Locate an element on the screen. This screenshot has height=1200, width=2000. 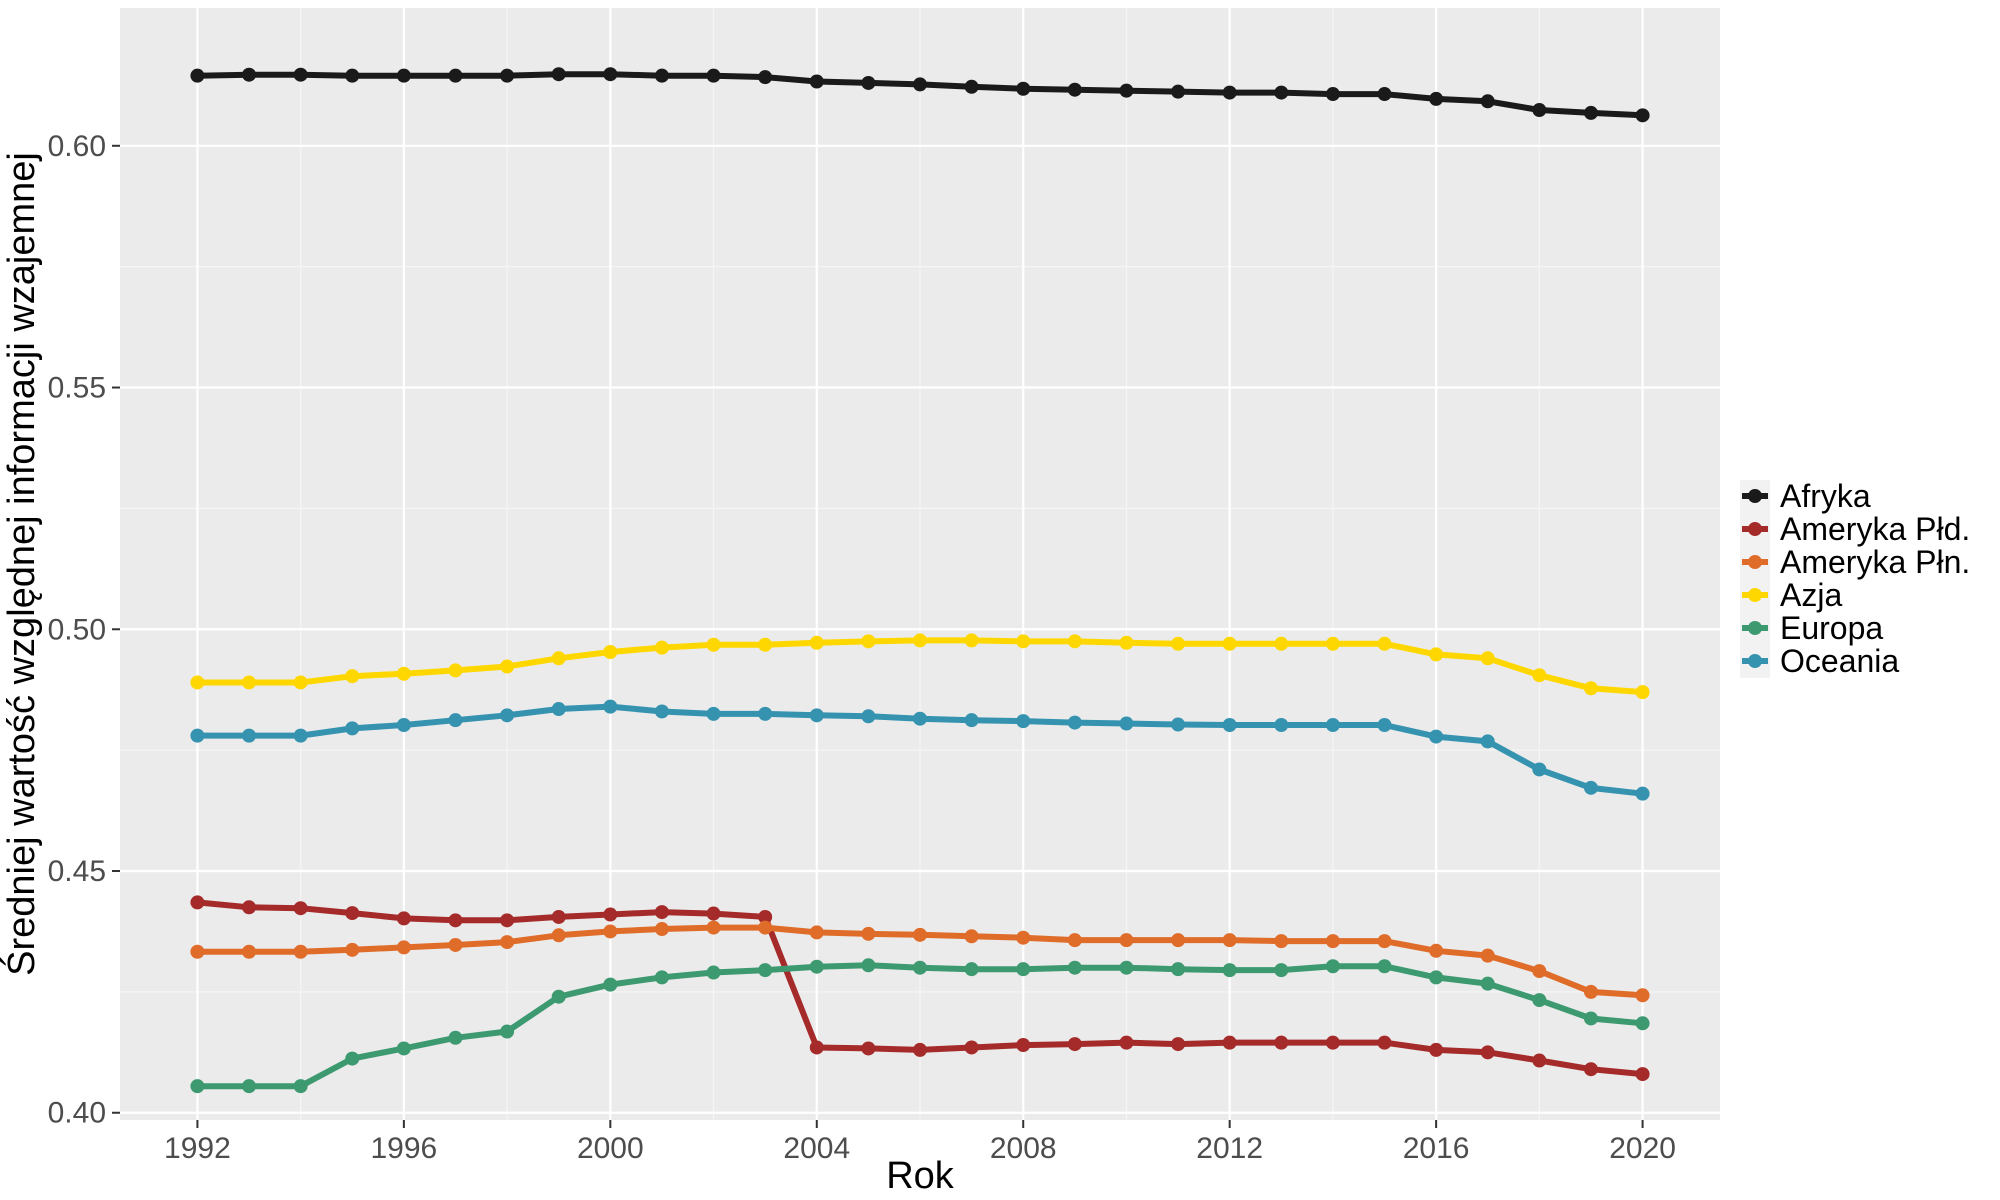
legend-label: Azja is located at coordinates (1811, 595).